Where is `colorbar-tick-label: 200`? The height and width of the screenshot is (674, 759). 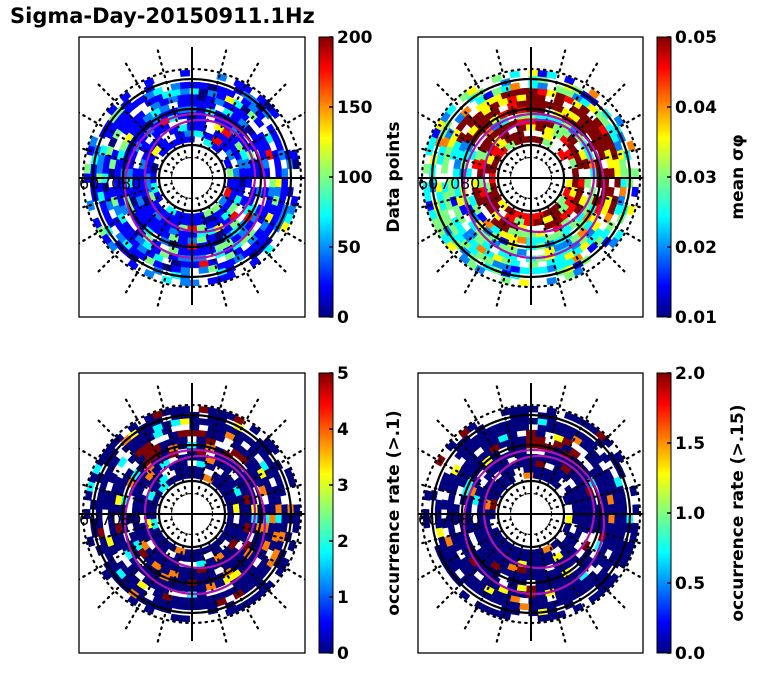
colorbar-tick-label: 200 is located at coordinates (355, 38).